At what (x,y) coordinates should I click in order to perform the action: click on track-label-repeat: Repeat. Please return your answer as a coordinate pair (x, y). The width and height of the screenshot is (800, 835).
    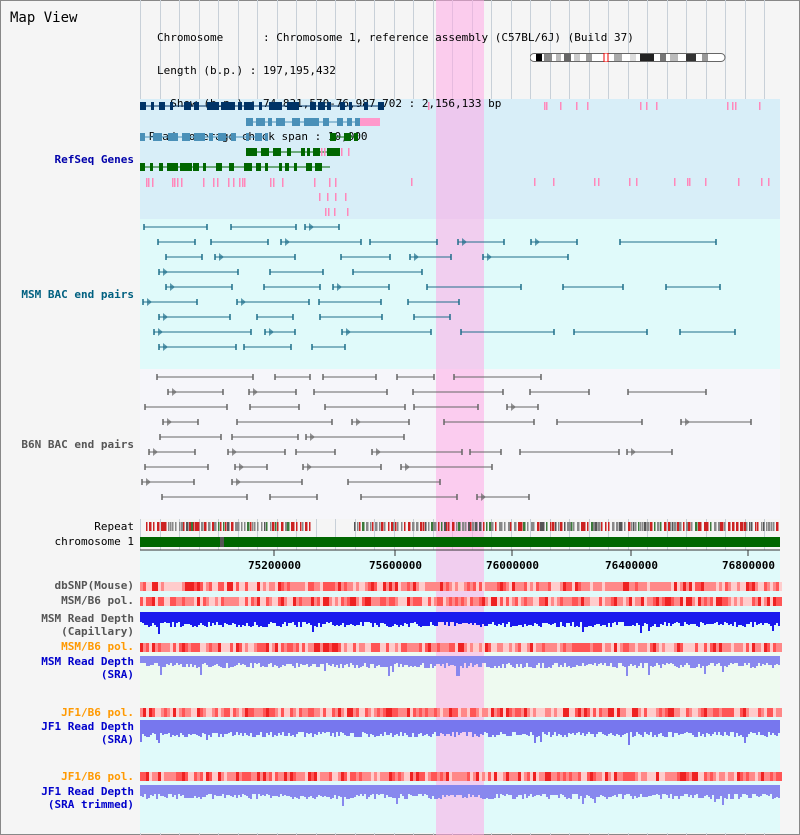
    Looking at the image, I should click on (114, 526).